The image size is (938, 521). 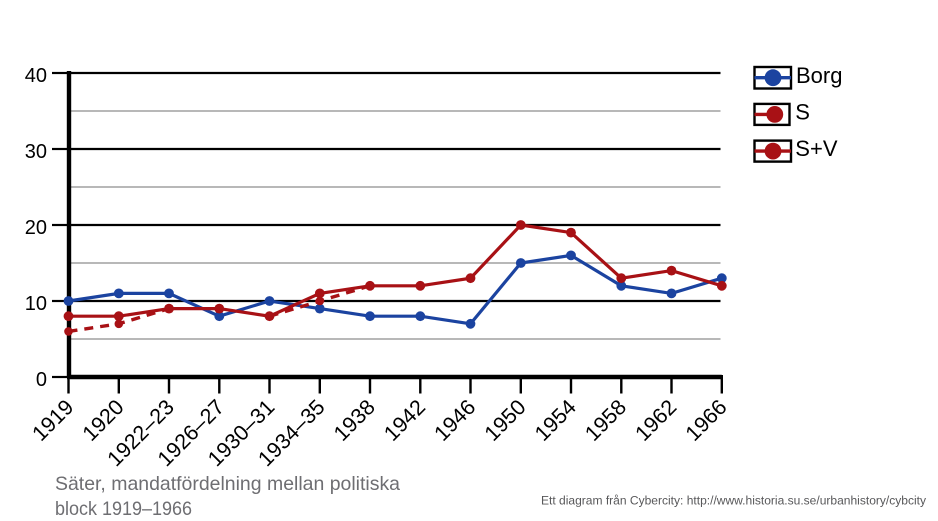 I want to click on svg-text: 0, so click(x=41, y=380).